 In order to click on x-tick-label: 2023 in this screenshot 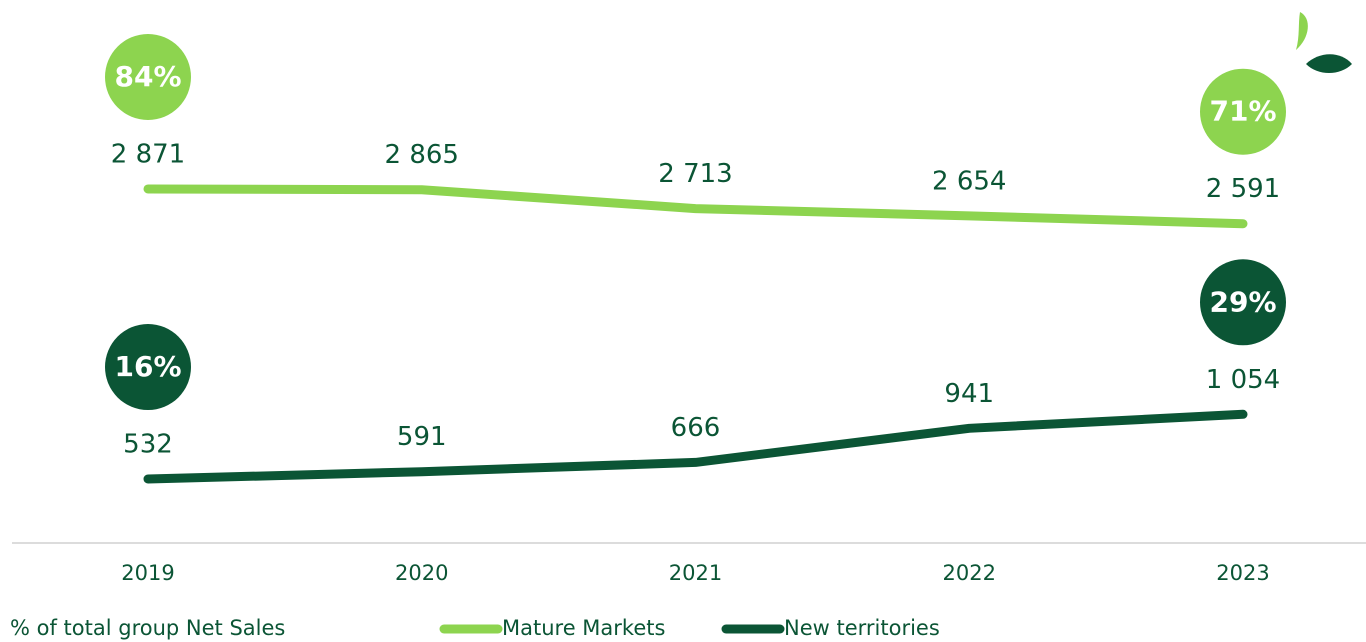, I will do `click(1242, 573)`.